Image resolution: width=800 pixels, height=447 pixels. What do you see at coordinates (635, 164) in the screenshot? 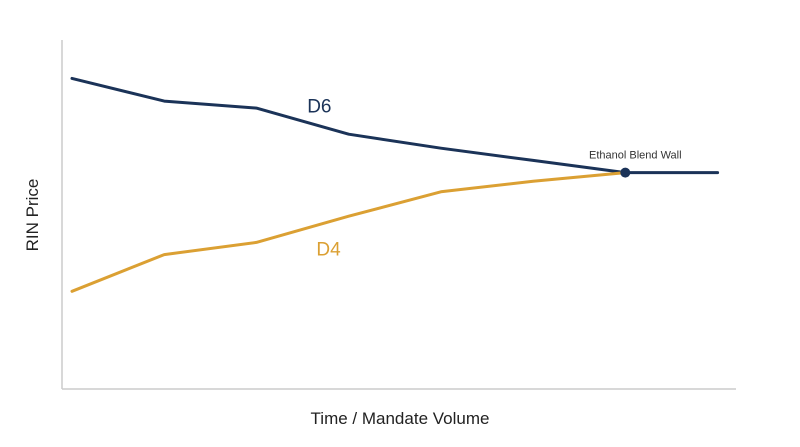
I see `annotation-layer: Ethanol Blend Wall` at bounding box center [635, 164].